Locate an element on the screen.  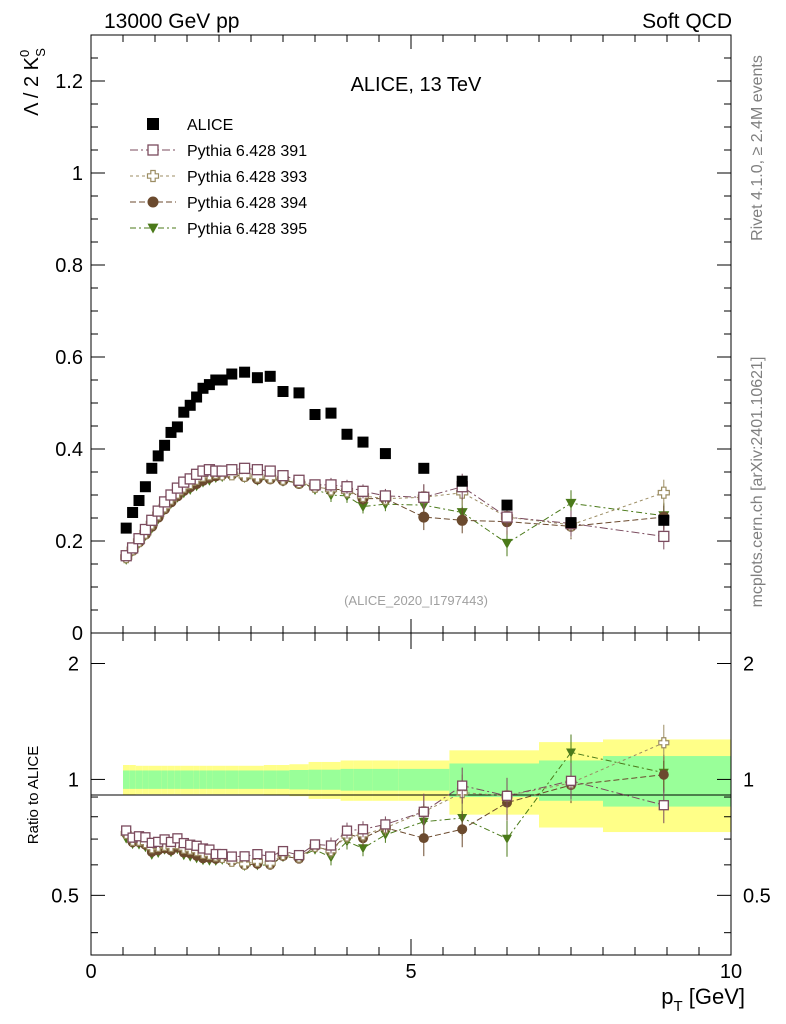
y-axis-label-main: Λ / 2 K0S is located at coordinates (32, 82).